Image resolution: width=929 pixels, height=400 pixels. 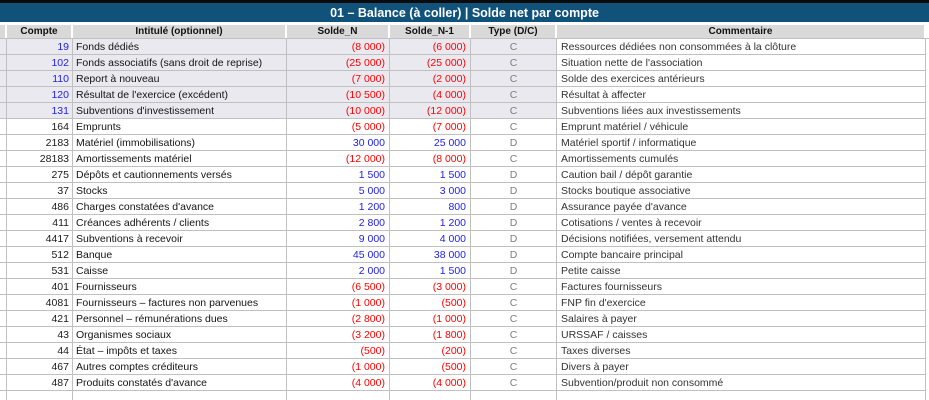 I want to click on cell-solde-n1: (200), so click(x=430, y=351).